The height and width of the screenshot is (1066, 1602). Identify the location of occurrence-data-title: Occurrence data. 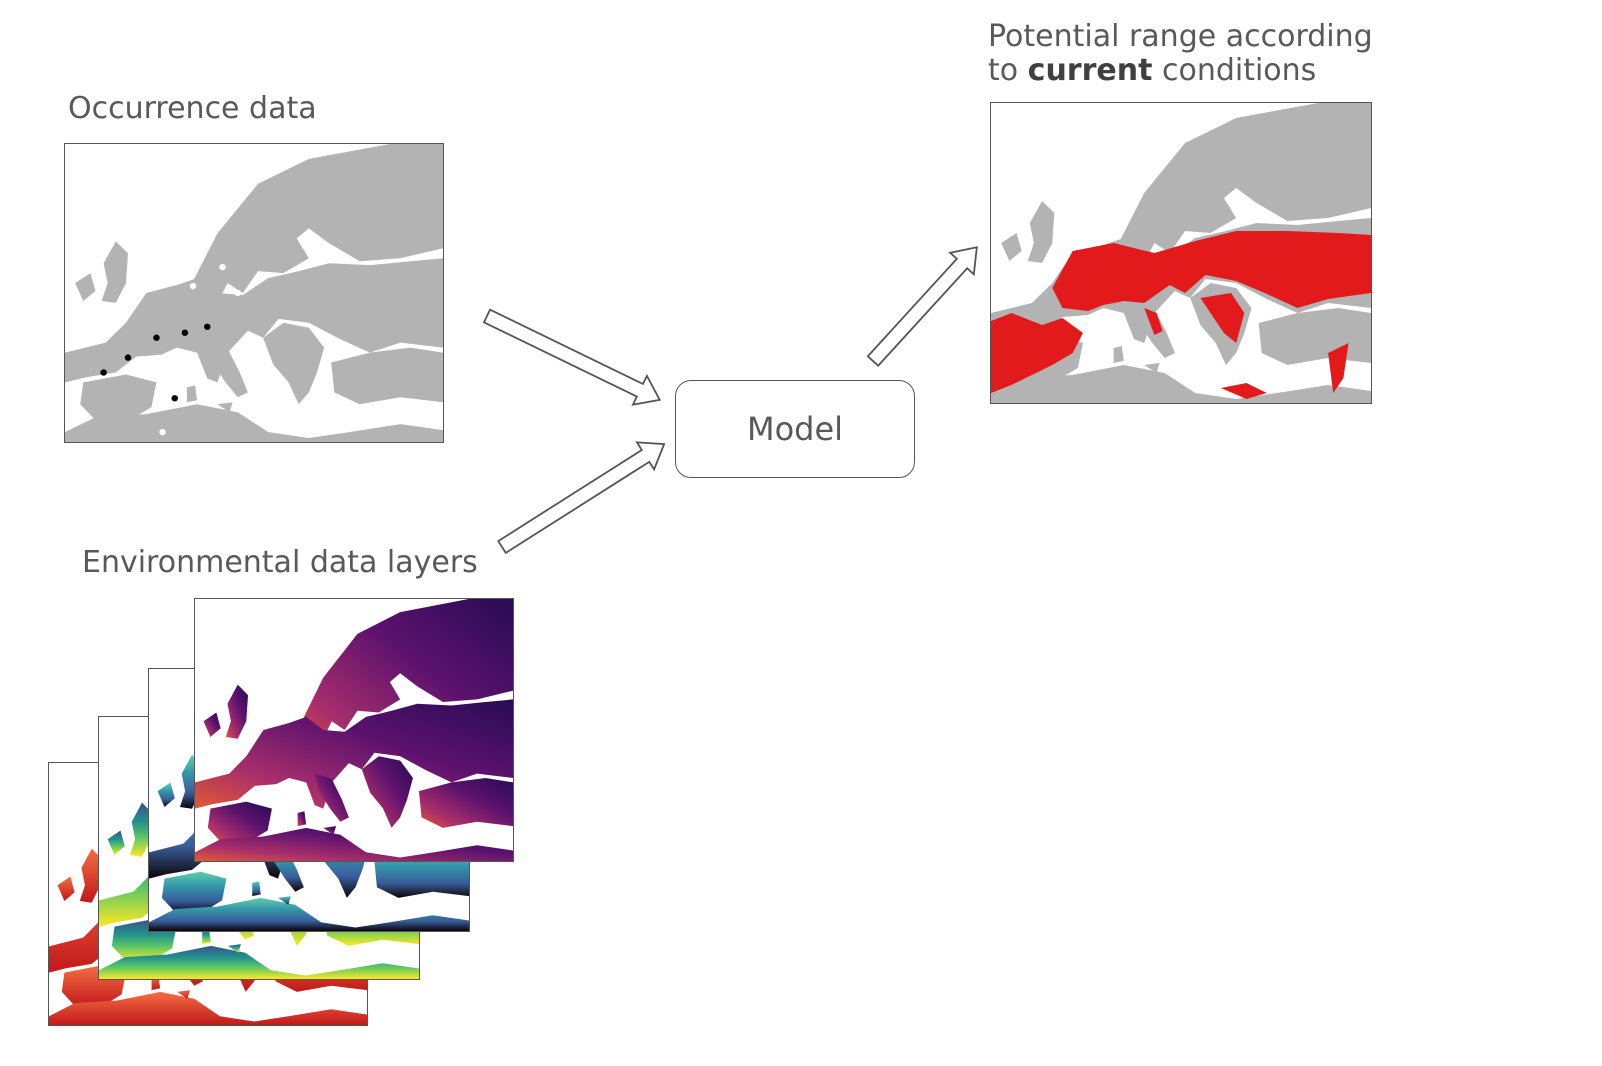
(192, 108).